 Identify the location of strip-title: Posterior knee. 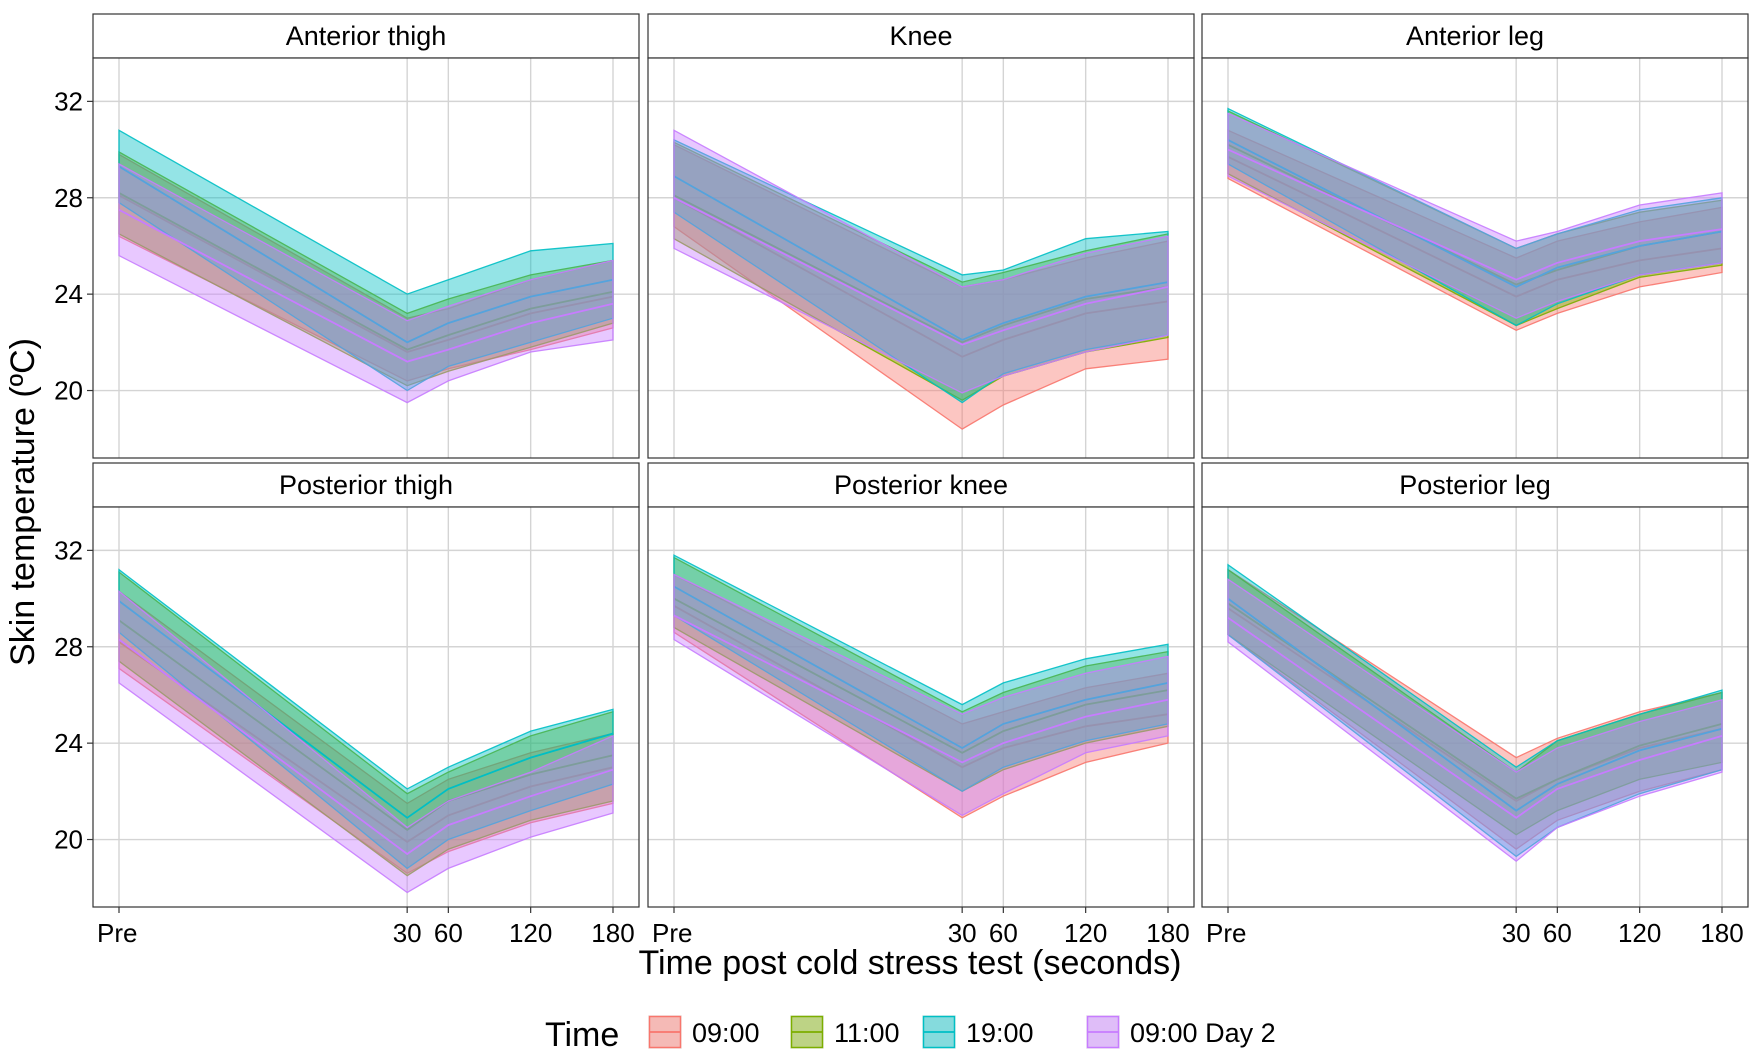
(921, 485).